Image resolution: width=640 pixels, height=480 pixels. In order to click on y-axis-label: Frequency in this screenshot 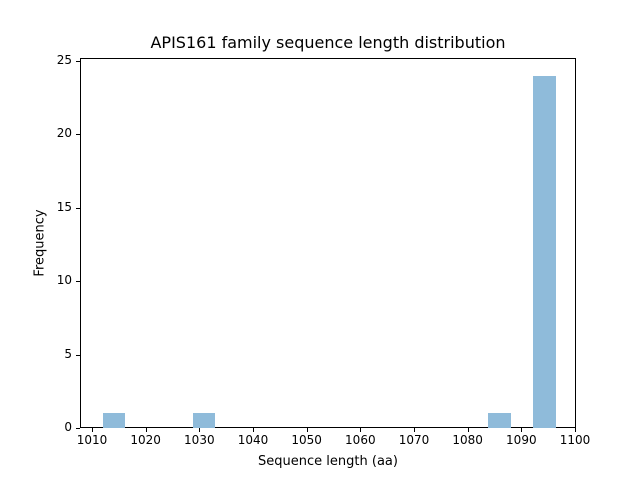, I will do `click(40, 243)`.